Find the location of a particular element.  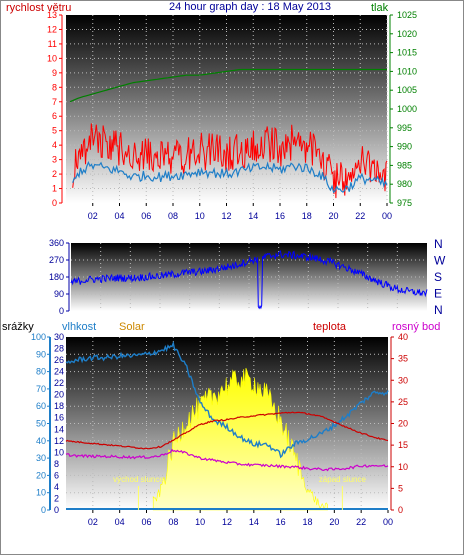

direction-tick-label: 360 is located at coordinates (56, 243).